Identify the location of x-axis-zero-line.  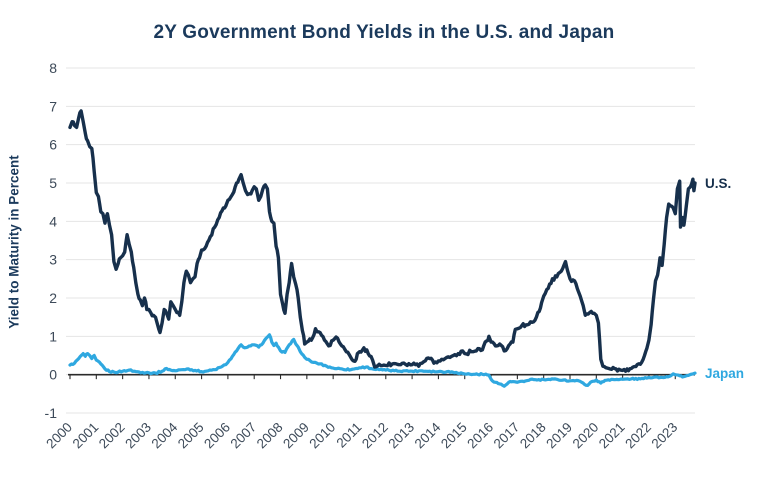
(381, 376).